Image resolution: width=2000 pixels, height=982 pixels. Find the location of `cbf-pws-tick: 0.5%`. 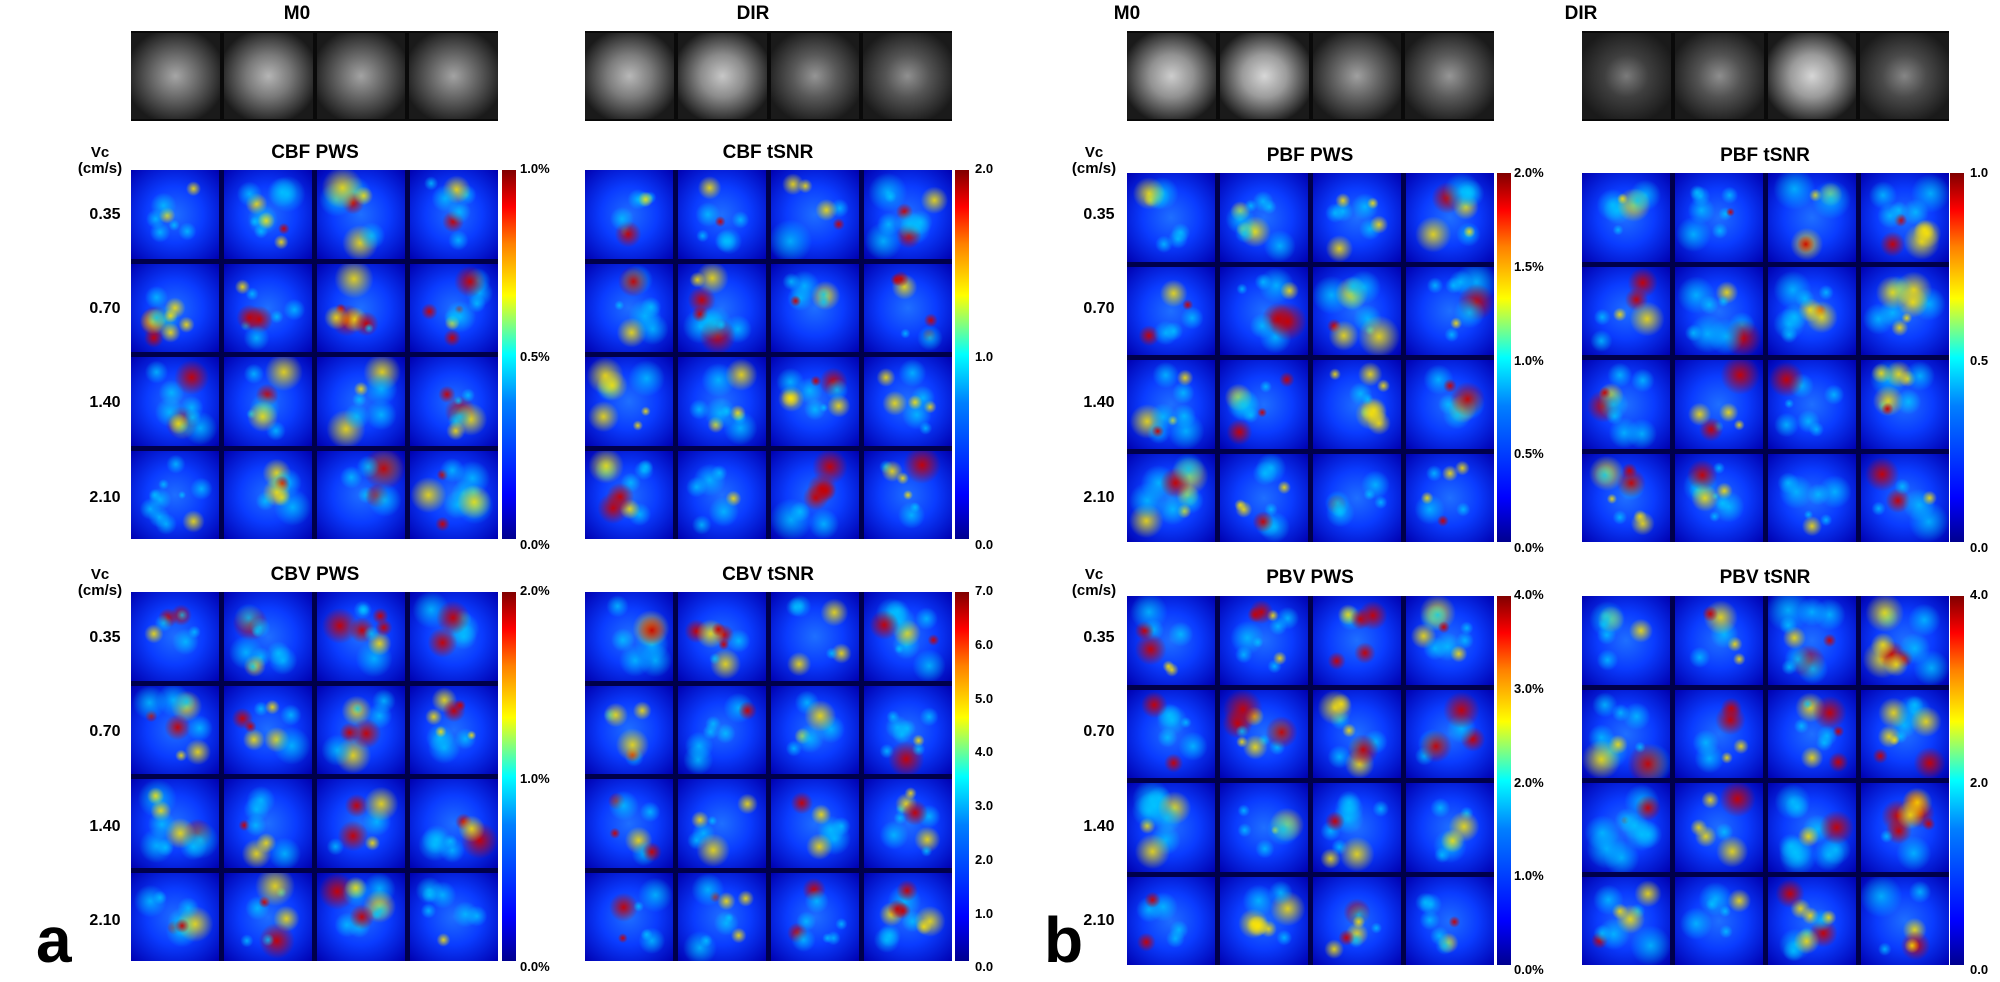

cbf-pws-tick: 0.5% is located at coordinates (535, 356).